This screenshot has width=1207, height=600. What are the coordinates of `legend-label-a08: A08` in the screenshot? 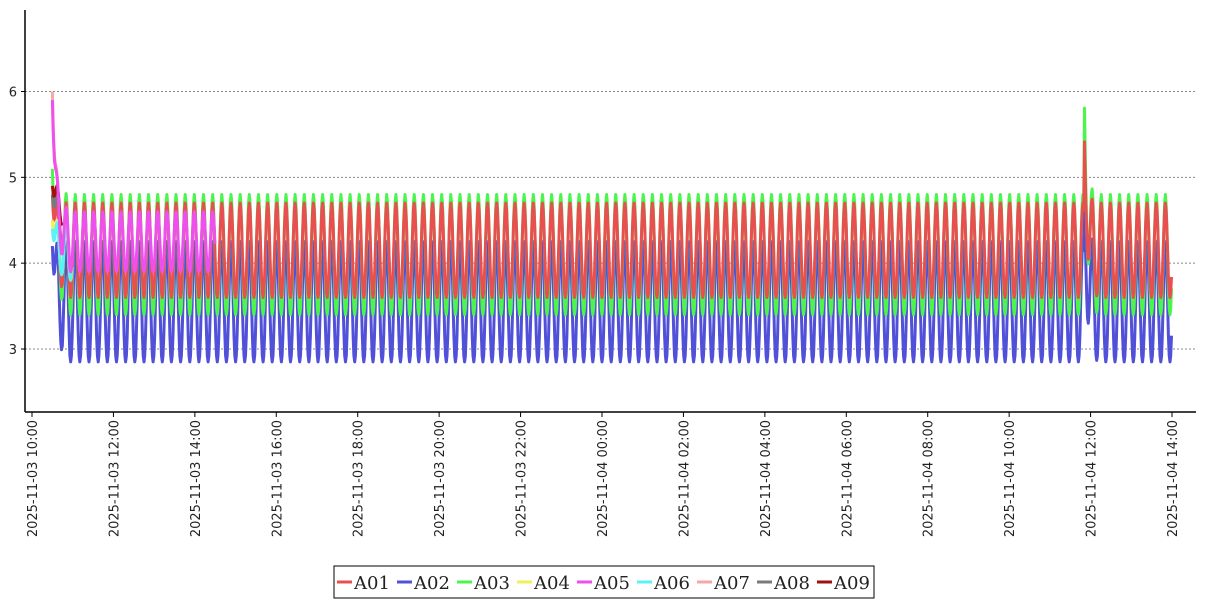 It's located at (791, 583).